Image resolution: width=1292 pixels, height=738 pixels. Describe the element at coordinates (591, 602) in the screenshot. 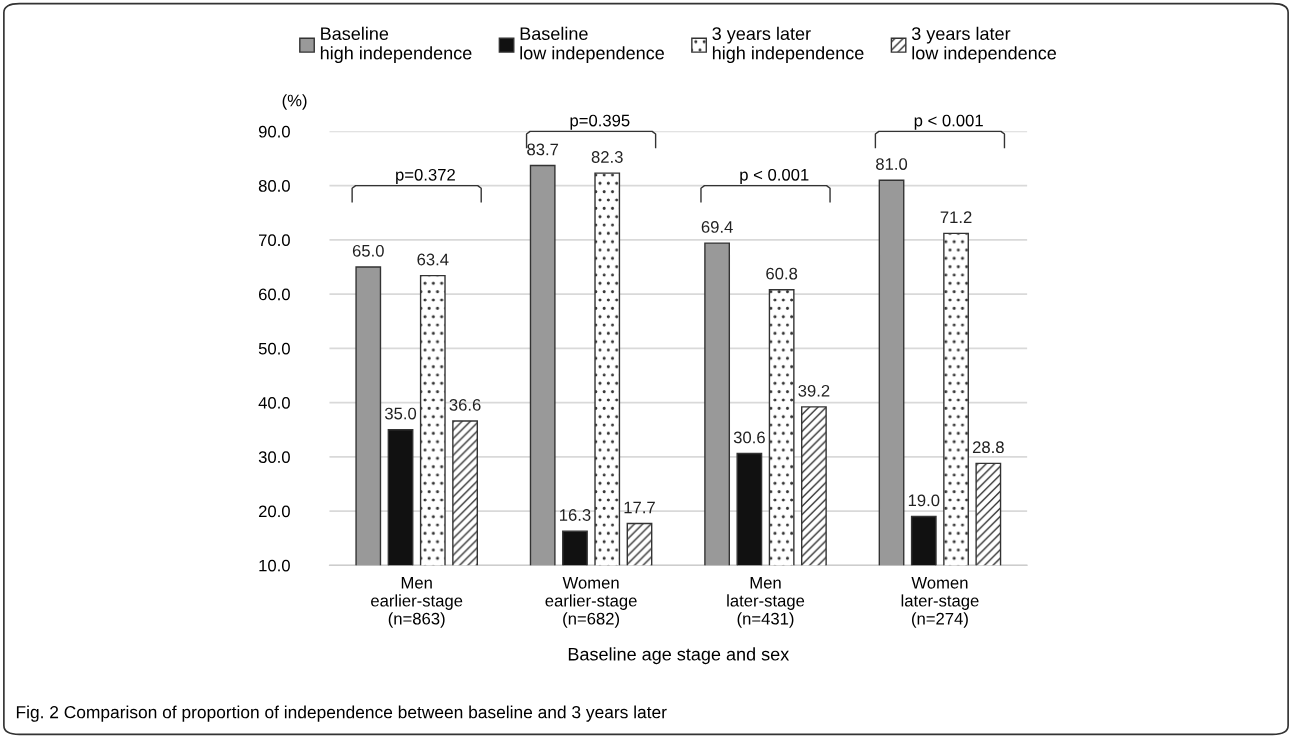

I see `x-tick-label: Women earlier-stage (n=682)` at that location.